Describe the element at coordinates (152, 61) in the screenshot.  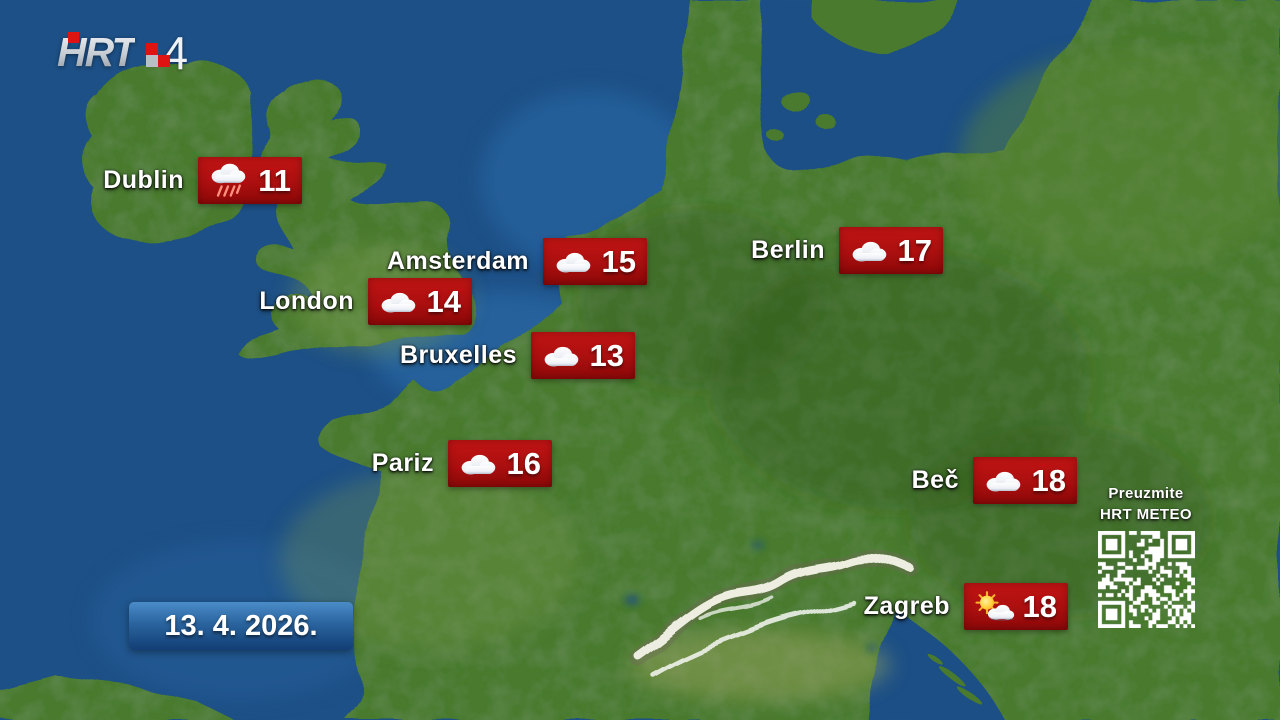
I see `hrt-logo-gray-square` at that location.